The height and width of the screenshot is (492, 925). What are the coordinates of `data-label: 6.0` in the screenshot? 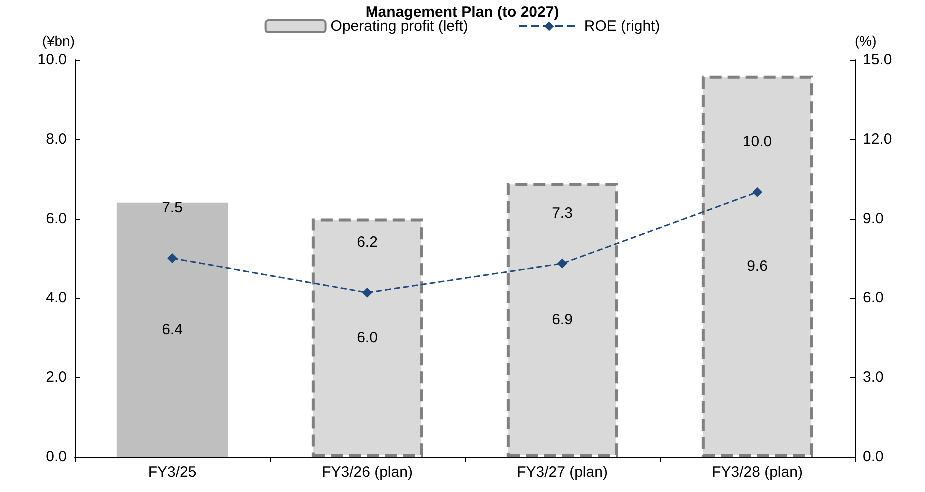 It's located at (367, 337).